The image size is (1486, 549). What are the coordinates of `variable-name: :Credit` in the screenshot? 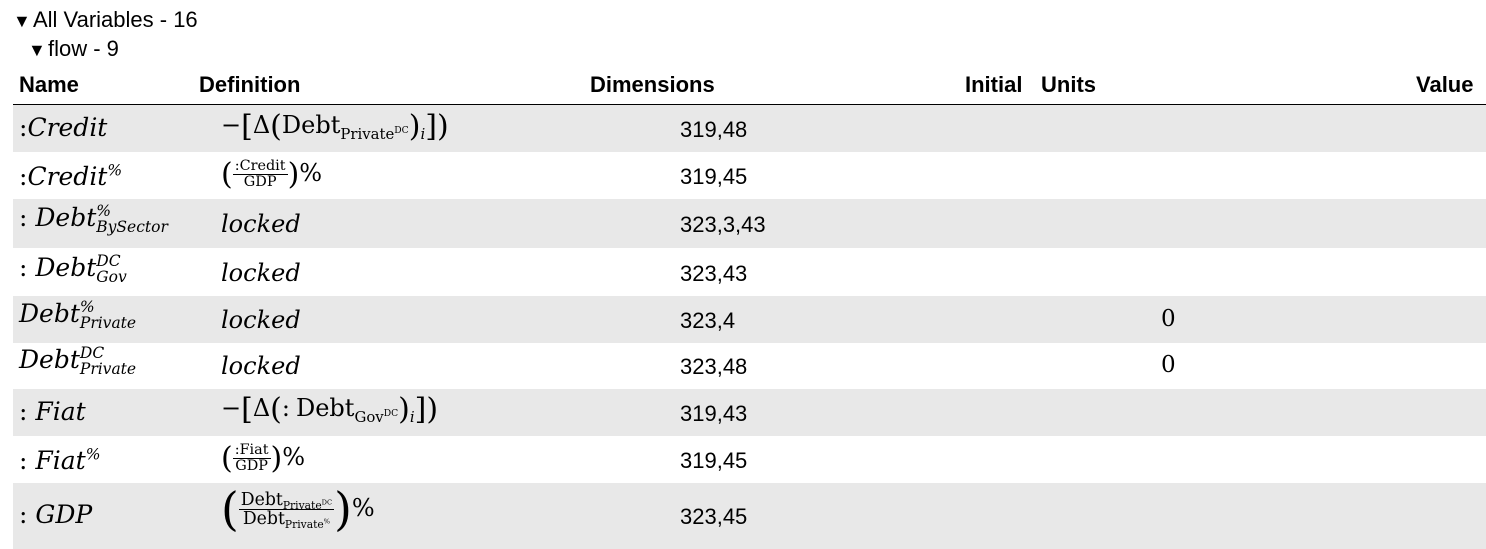 It's located at (63, 127).